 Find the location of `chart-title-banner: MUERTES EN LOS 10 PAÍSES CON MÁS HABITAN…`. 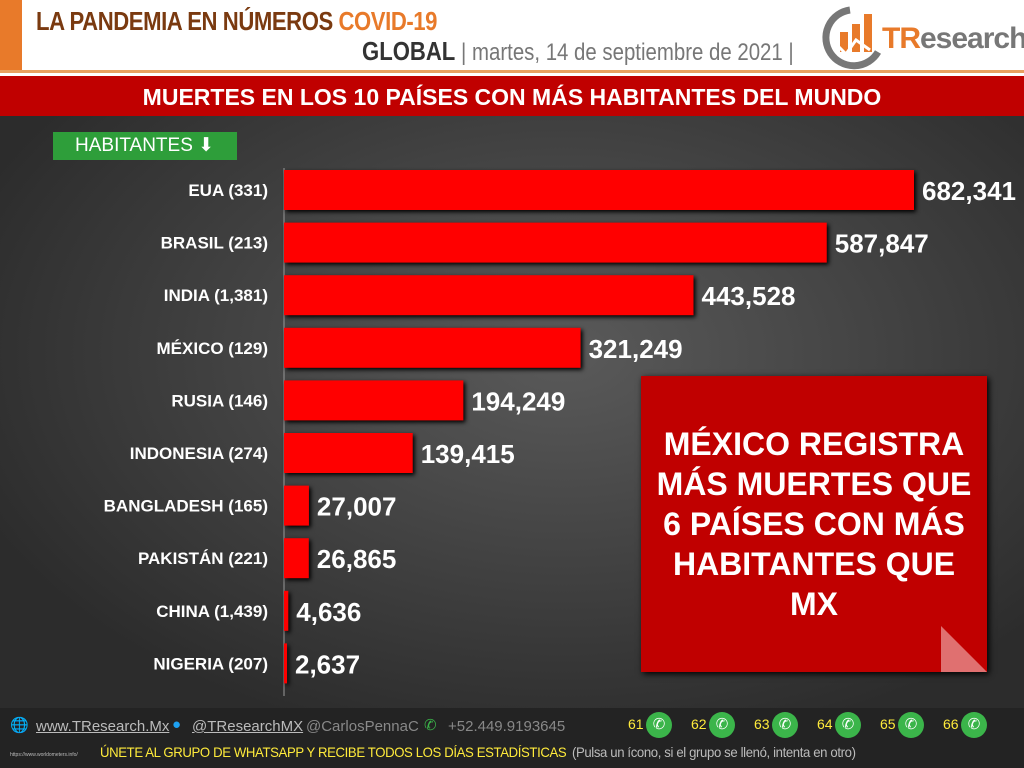

chart-title-banner: MUERTES EN LOS 10 PAÍSES CON MÁS HABITAN… is located at coordinates (512, 96).